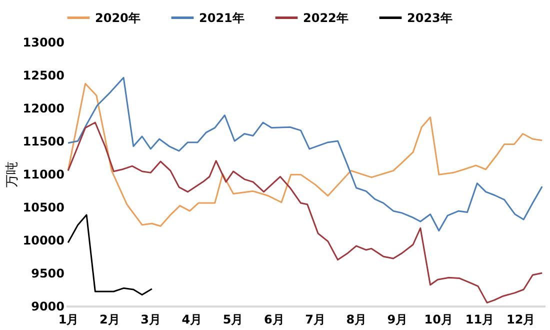 This screenshot has width=550, height=330. What do you see at coordinates (521, 319) in the screenshot?
I see `x-tick-label: 12月` at bounding box center [521, 319].